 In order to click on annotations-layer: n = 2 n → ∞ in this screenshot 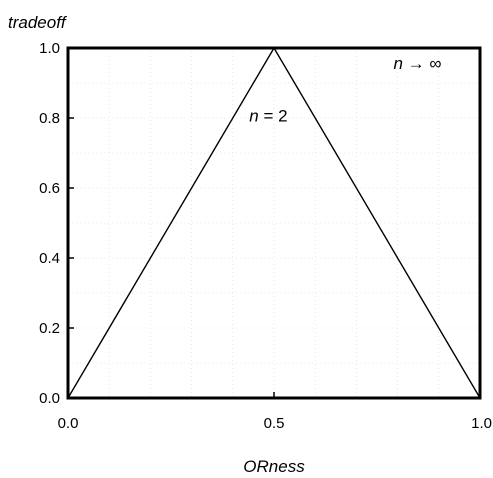, I will do `click(345, 90)`.